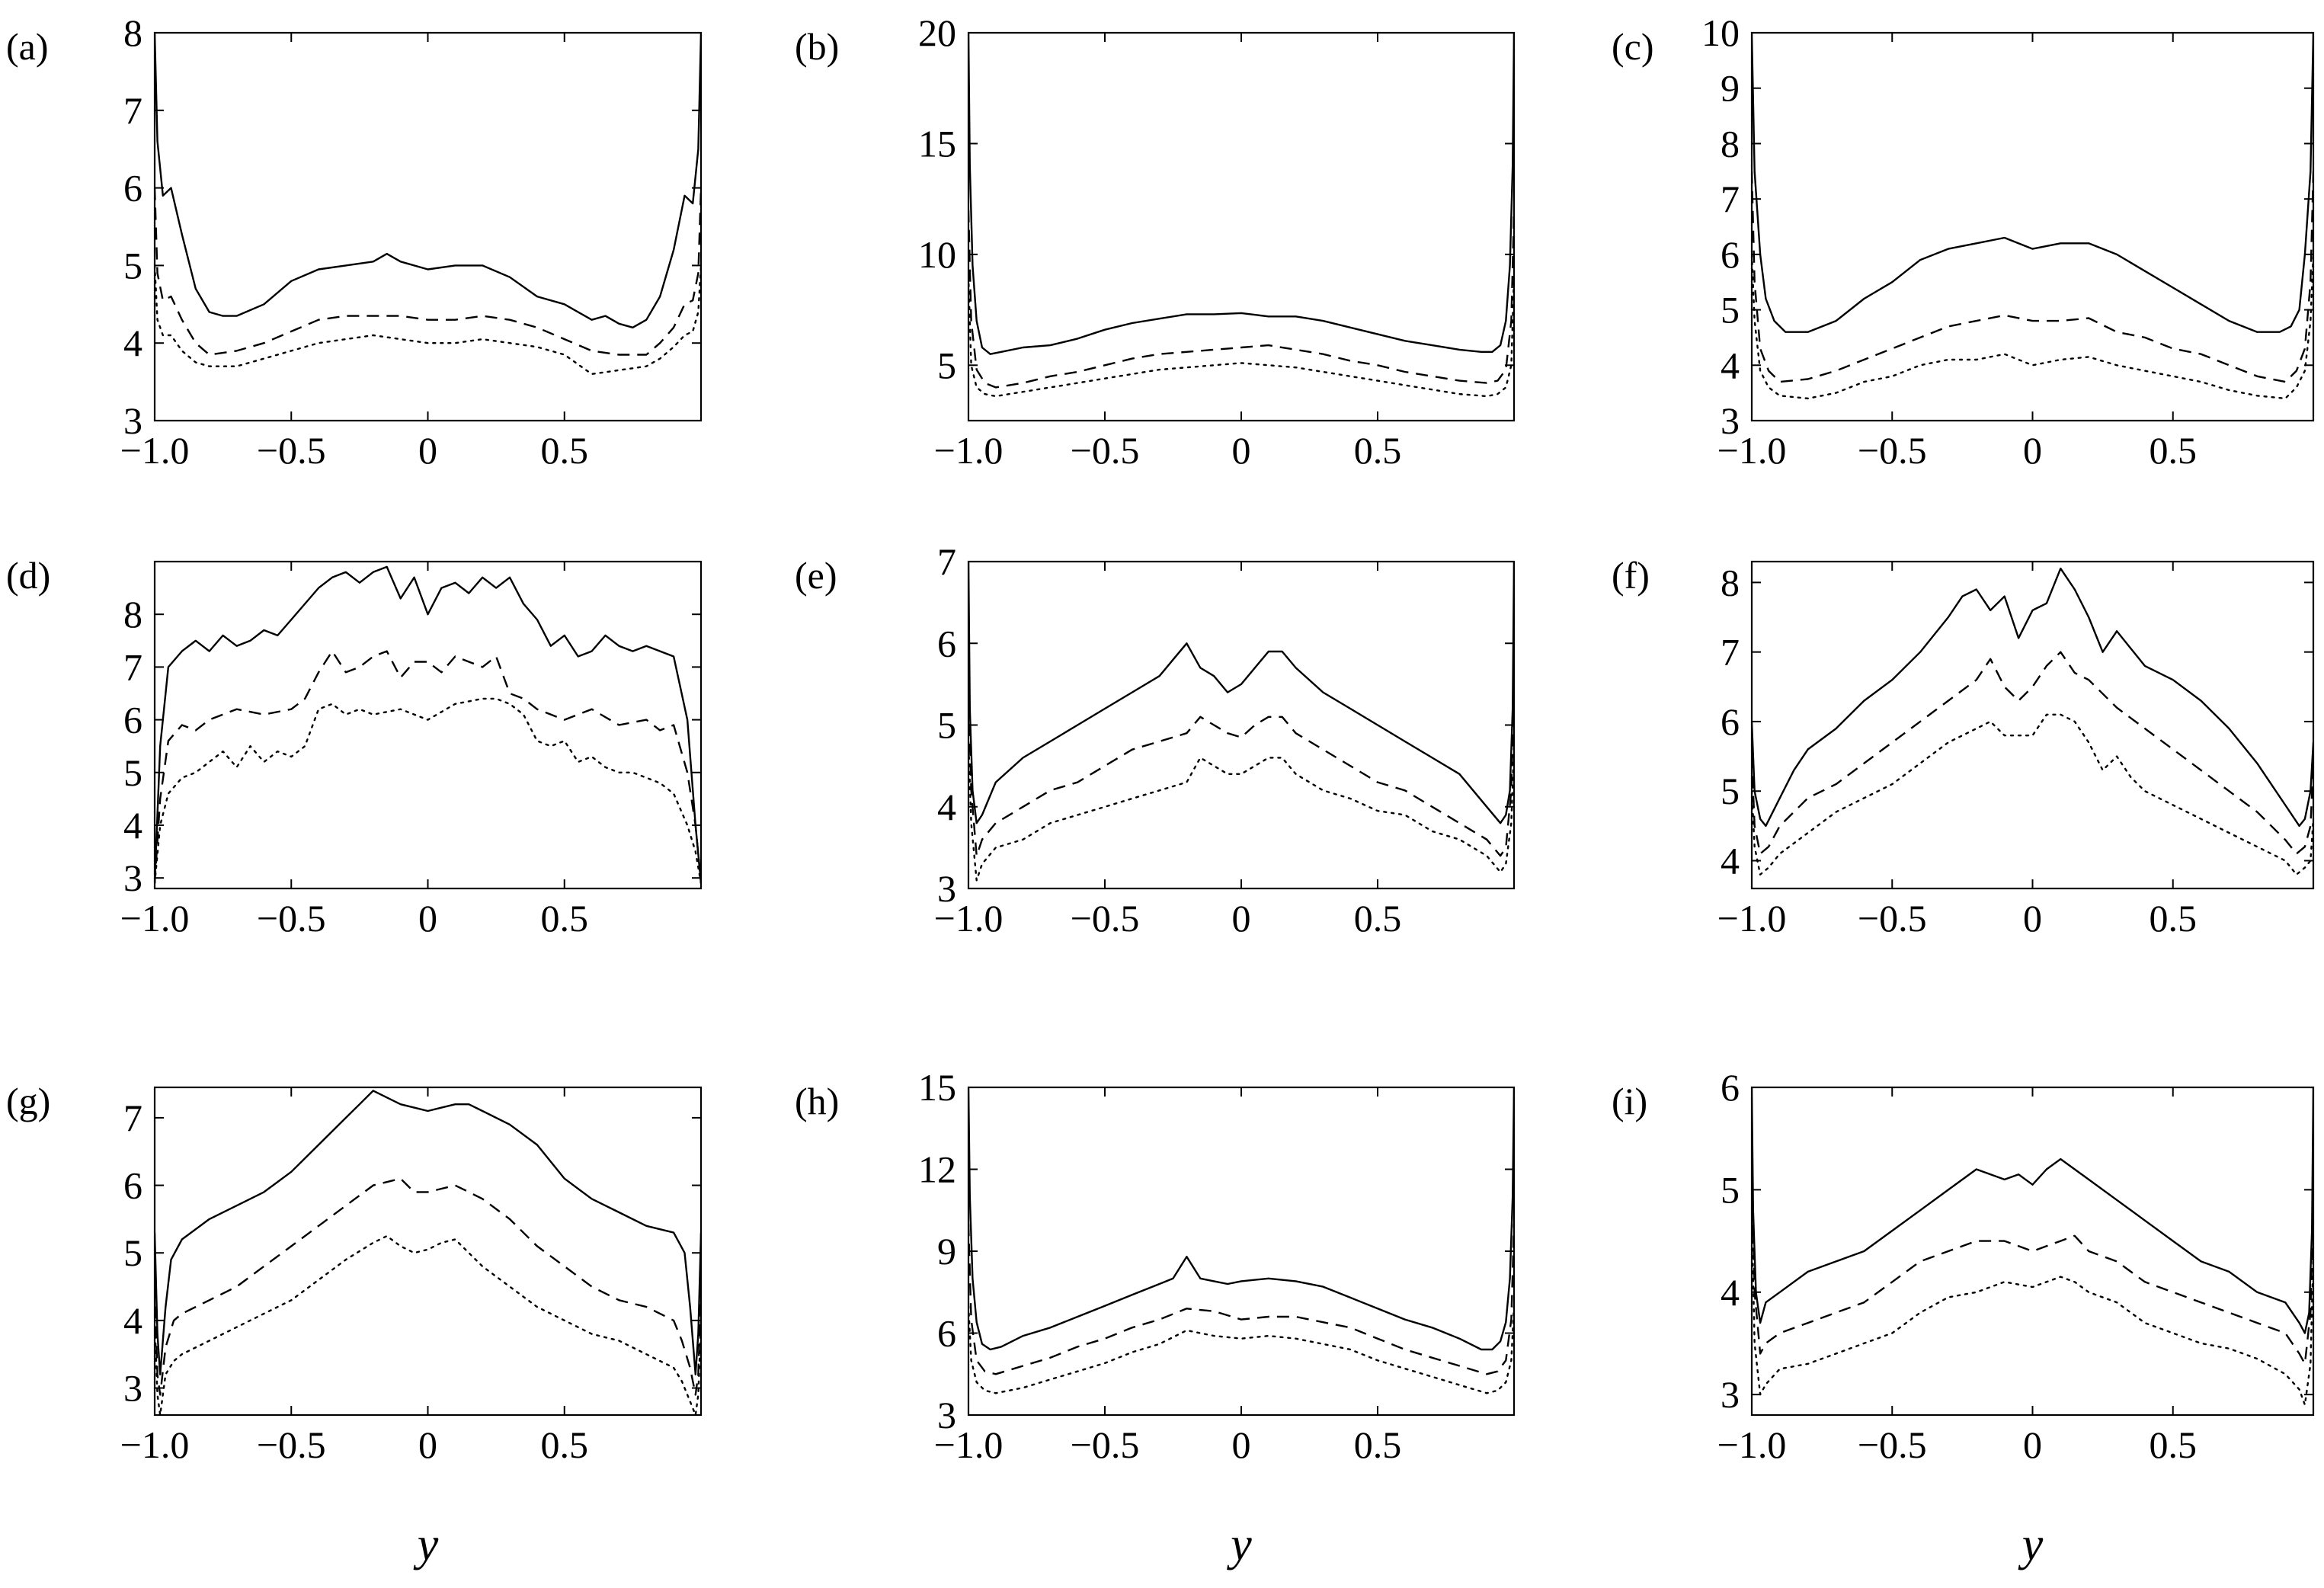 The width and height of the screenshot is (2324, 1588). I want to click on panel-e: (e) 3 4 5 6 7 −1.0 −0.5 0 0.5, so click(1156, 740).